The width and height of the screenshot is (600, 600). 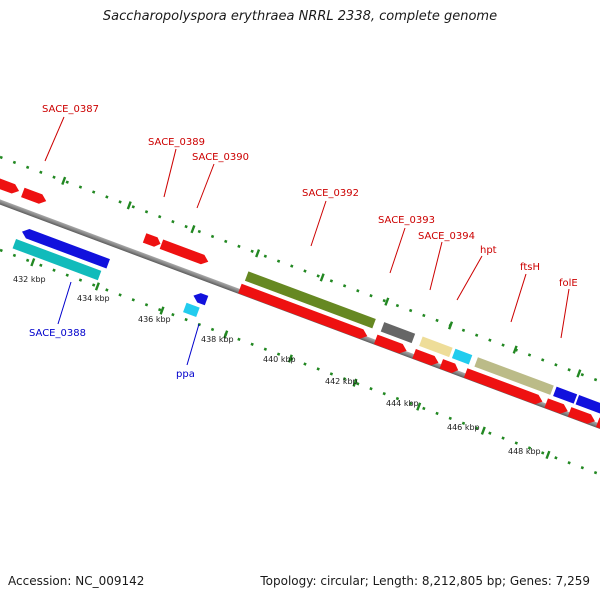 What do you see at coordinates (406, 220) in the screenshot?
I see `label-sace-0393: SACE_0393` at bounding box center [406, 220].